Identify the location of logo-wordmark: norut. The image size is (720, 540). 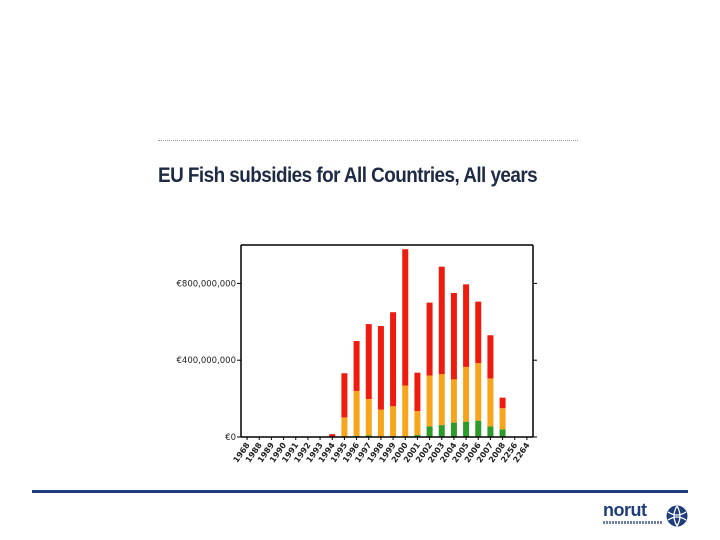
(625, 510).